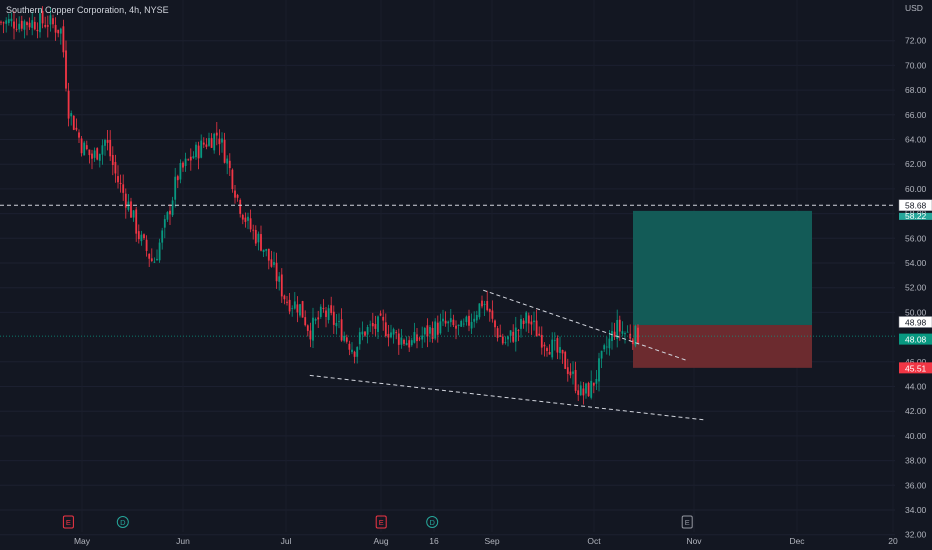  I want to click on earnings-marker-letter: E, so click(687, 522).